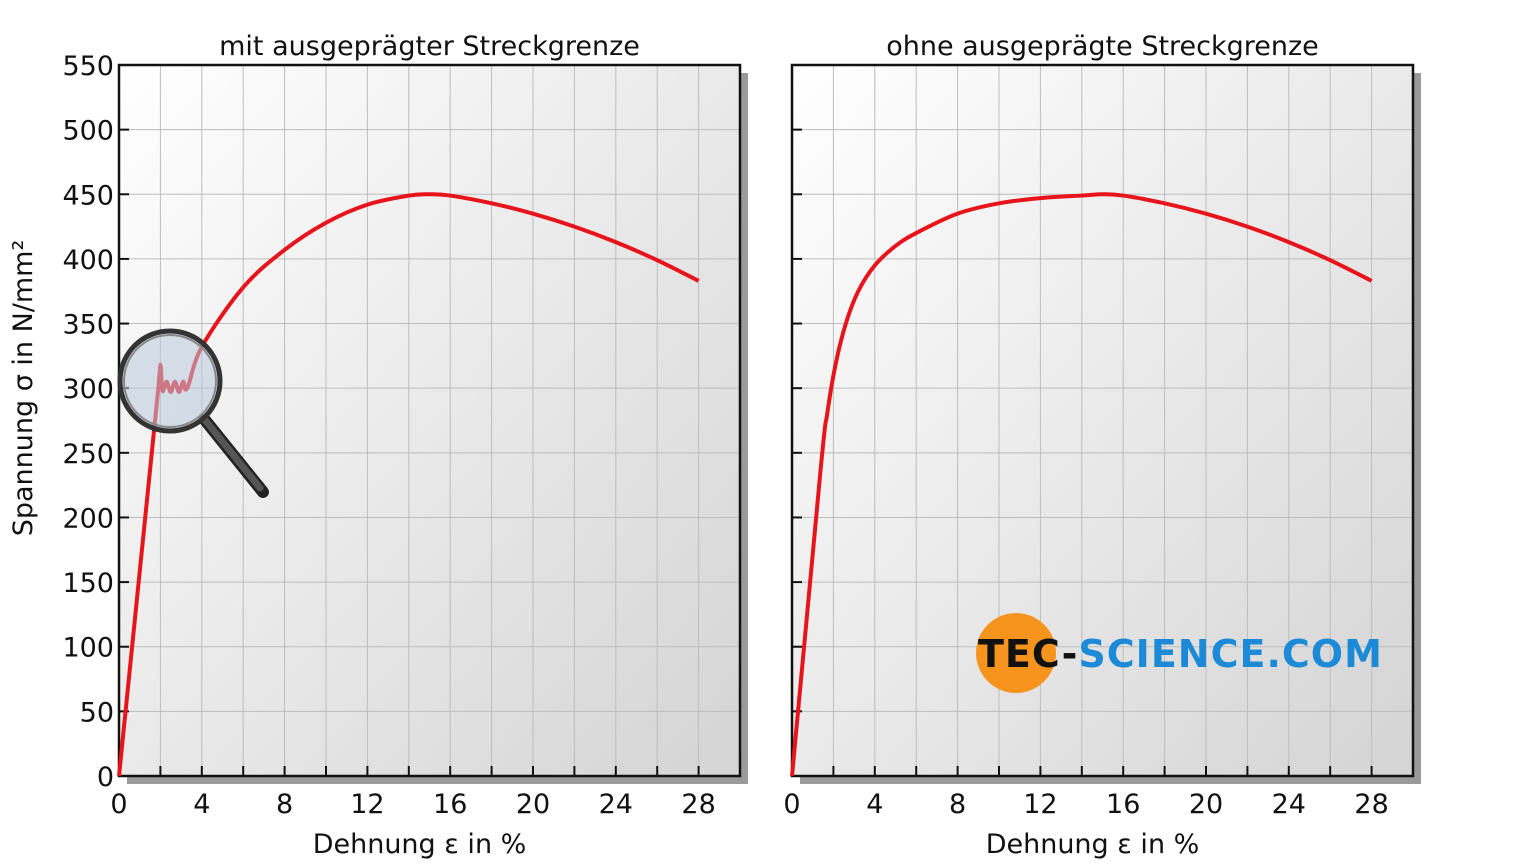 The image size is (1536, 864). What do you see at coordinates (1028, 654) in the screenshot?
I see `logo-text-tec: TEC-` at bounding box center [1028, 654].